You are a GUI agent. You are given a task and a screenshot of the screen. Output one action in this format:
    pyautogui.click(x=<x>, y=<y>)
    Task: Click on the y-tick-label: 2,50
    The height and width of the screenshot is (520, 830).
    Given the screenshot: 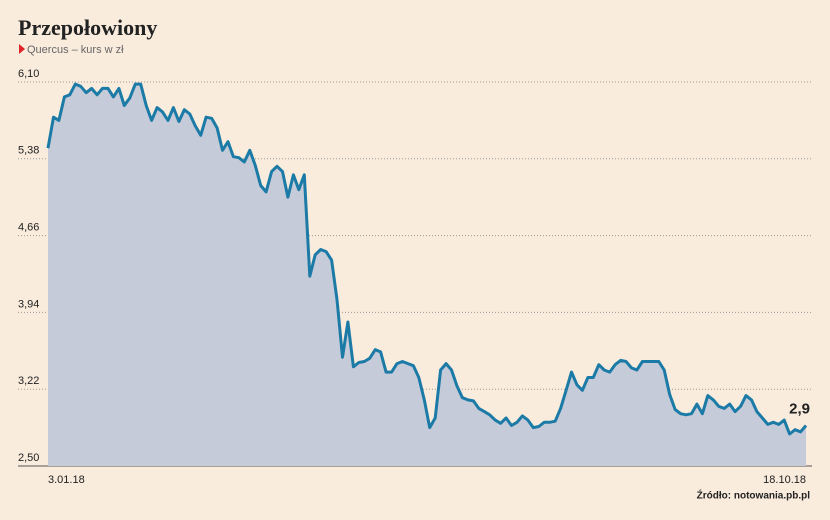 What is the action you would take?
    pyautogui.click(x=28, y=458)
    